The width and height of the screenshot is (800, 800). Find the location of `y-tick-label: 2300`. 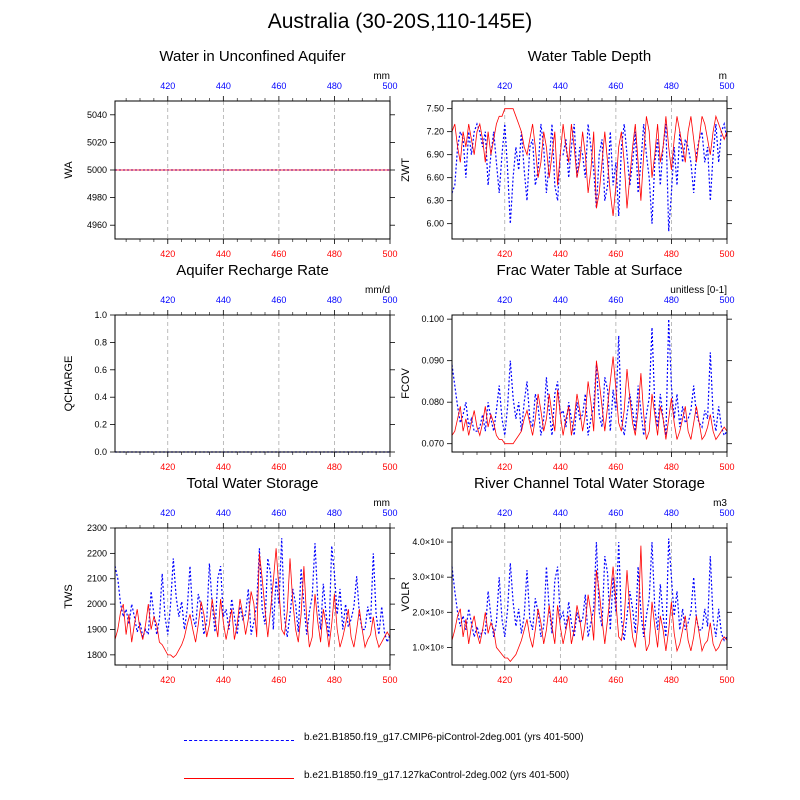

y-tick-label: 2300 is located at coordinates (97, 528).